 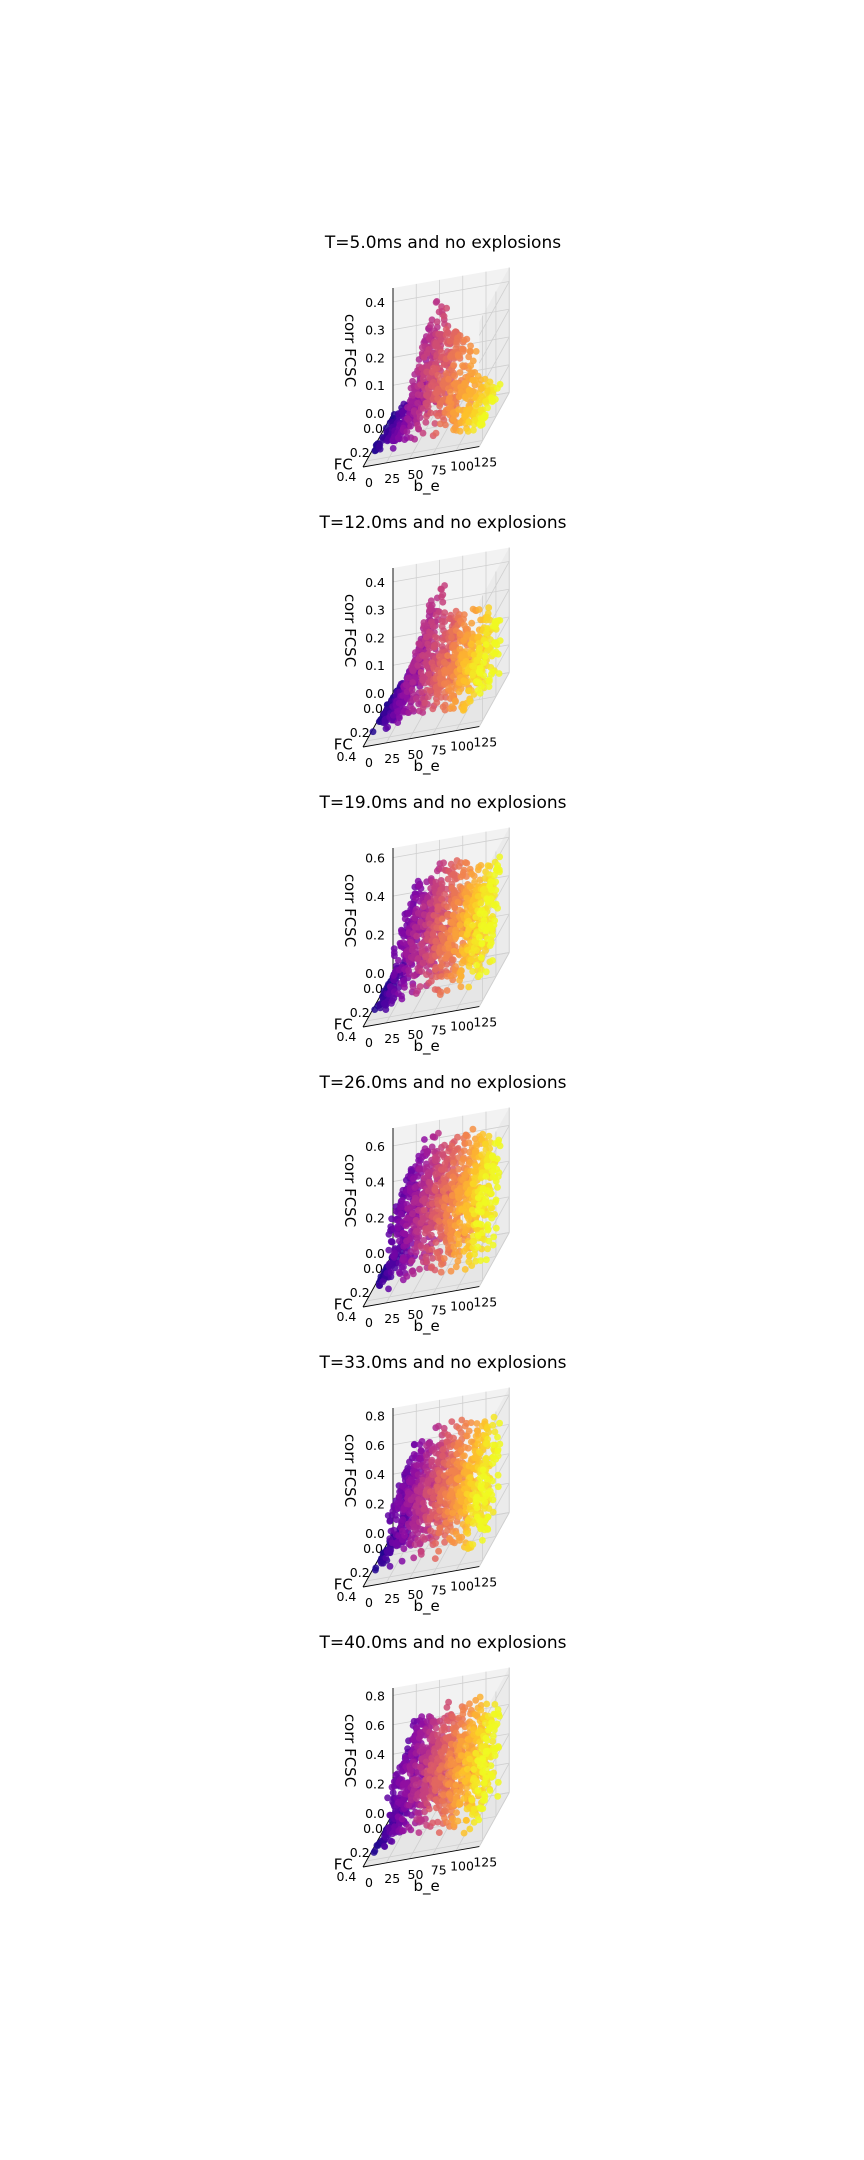 What do you see at coordinates (375, 1445) in the screenshot?
I see `z-tick-label: 0.6` at bounding box center [375, 1445].